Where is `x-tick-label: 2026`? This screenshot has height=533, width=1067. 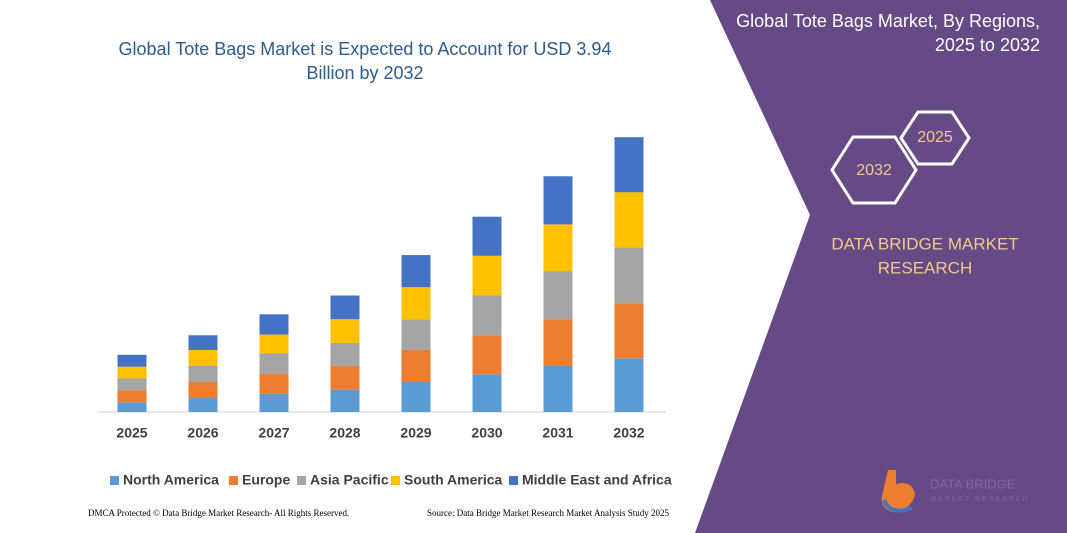
x-tick-label: 2026 is located at coordinates (202, 433).